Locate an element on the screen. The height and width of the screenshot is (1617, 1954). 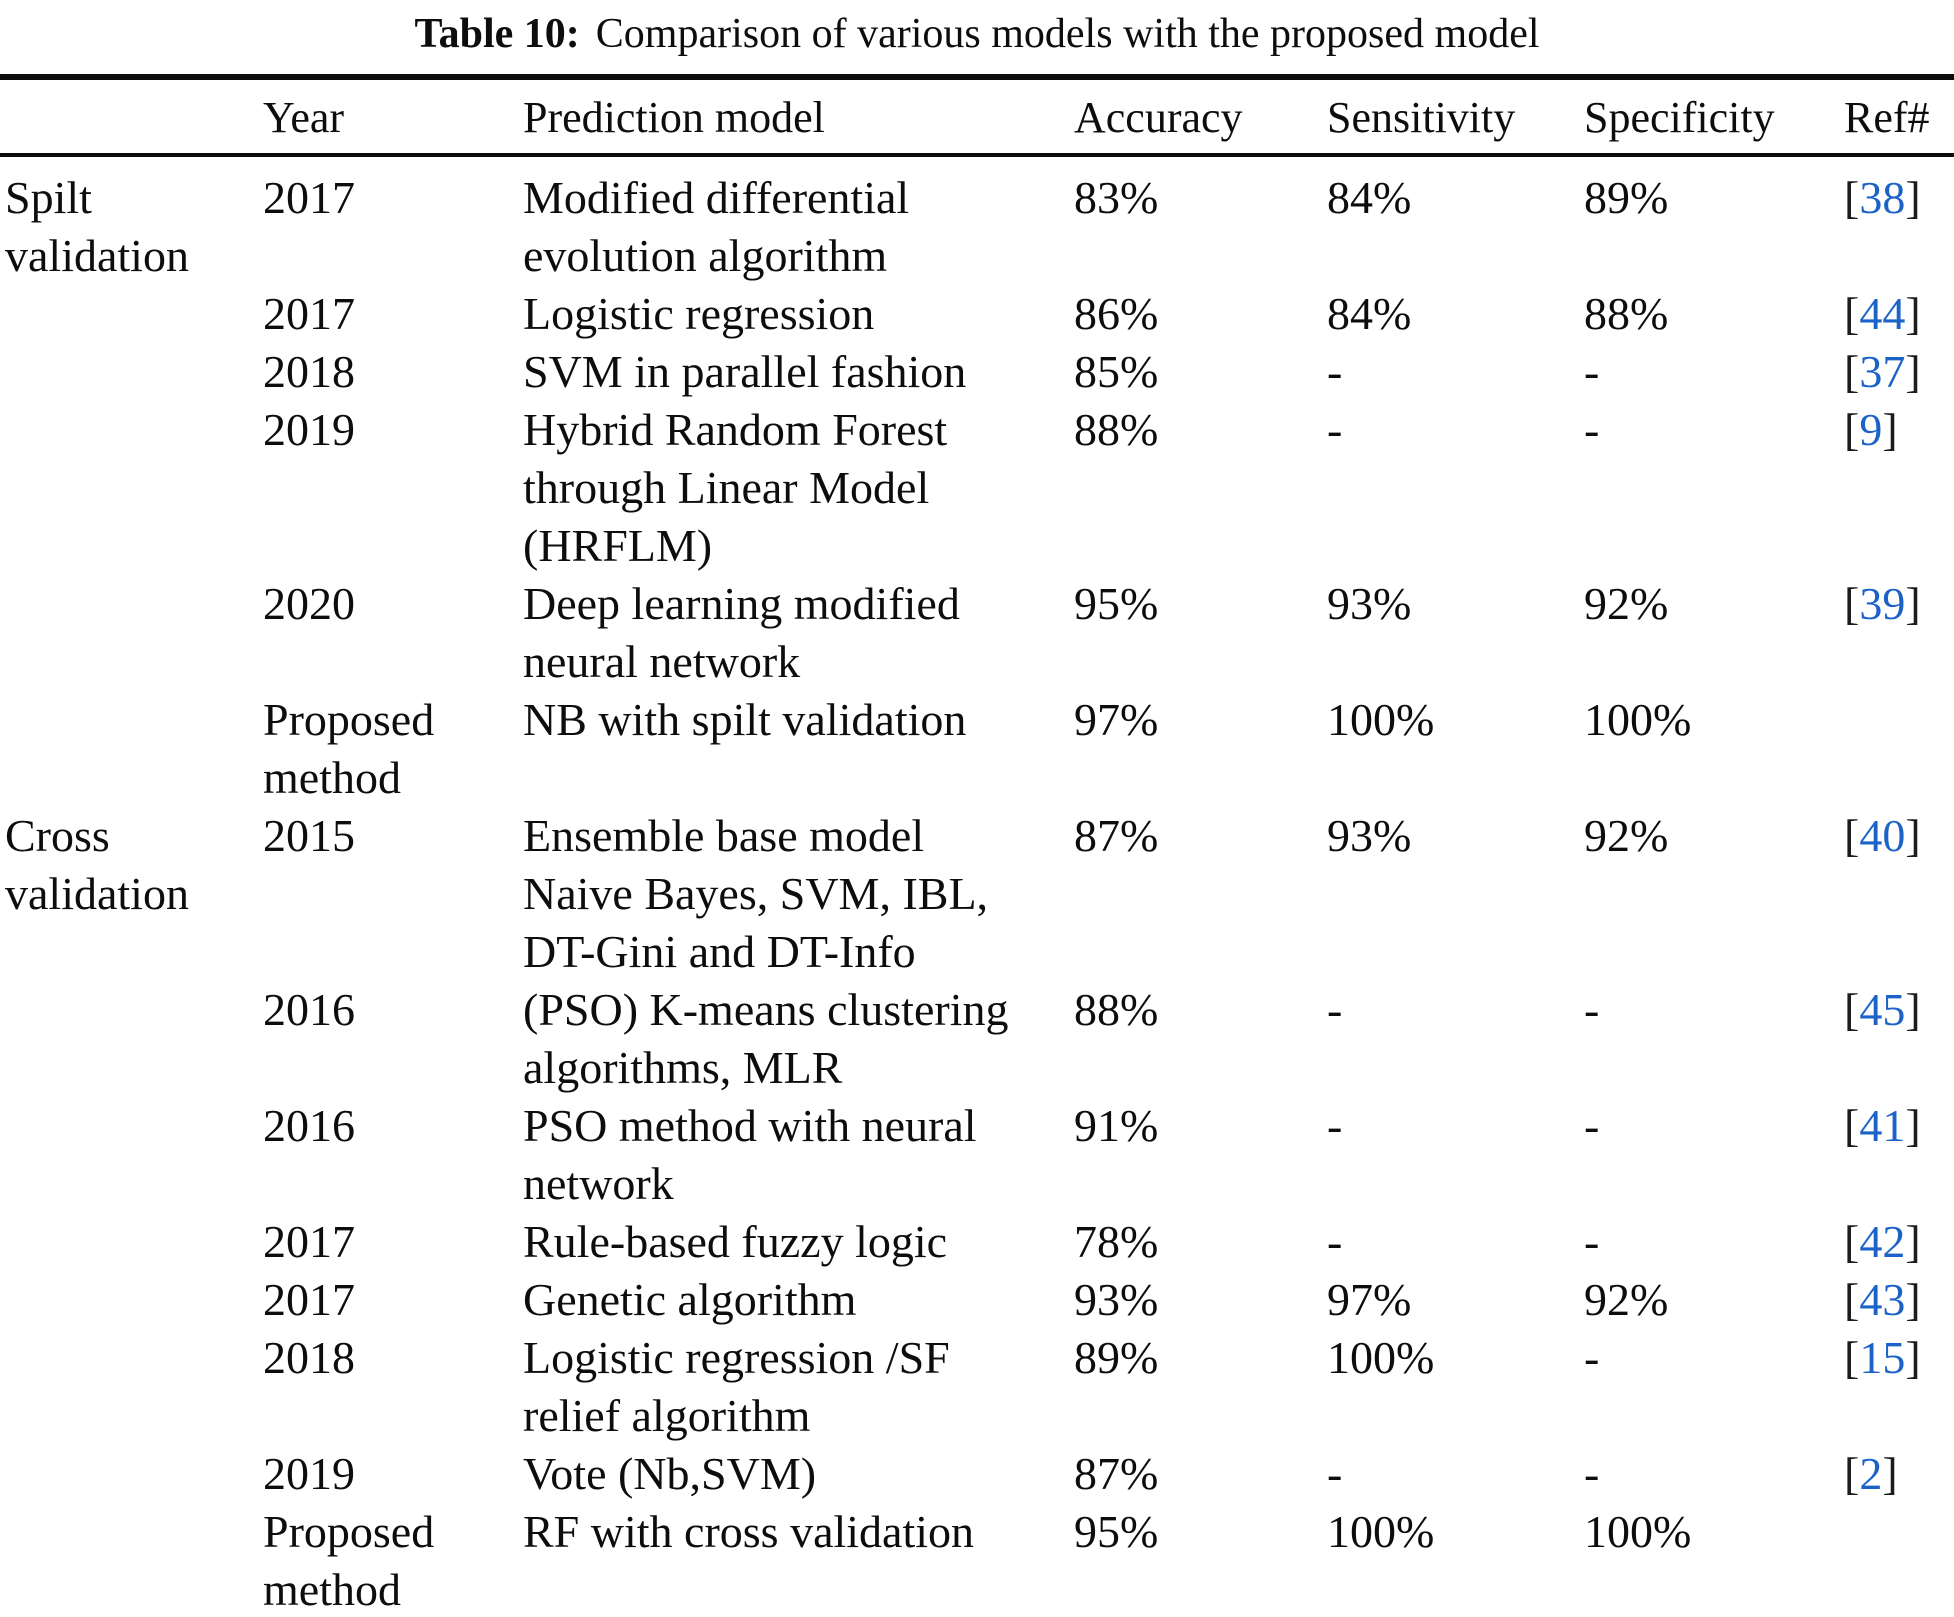
ref-cell: [44] is located at coordinates (1899, 314).